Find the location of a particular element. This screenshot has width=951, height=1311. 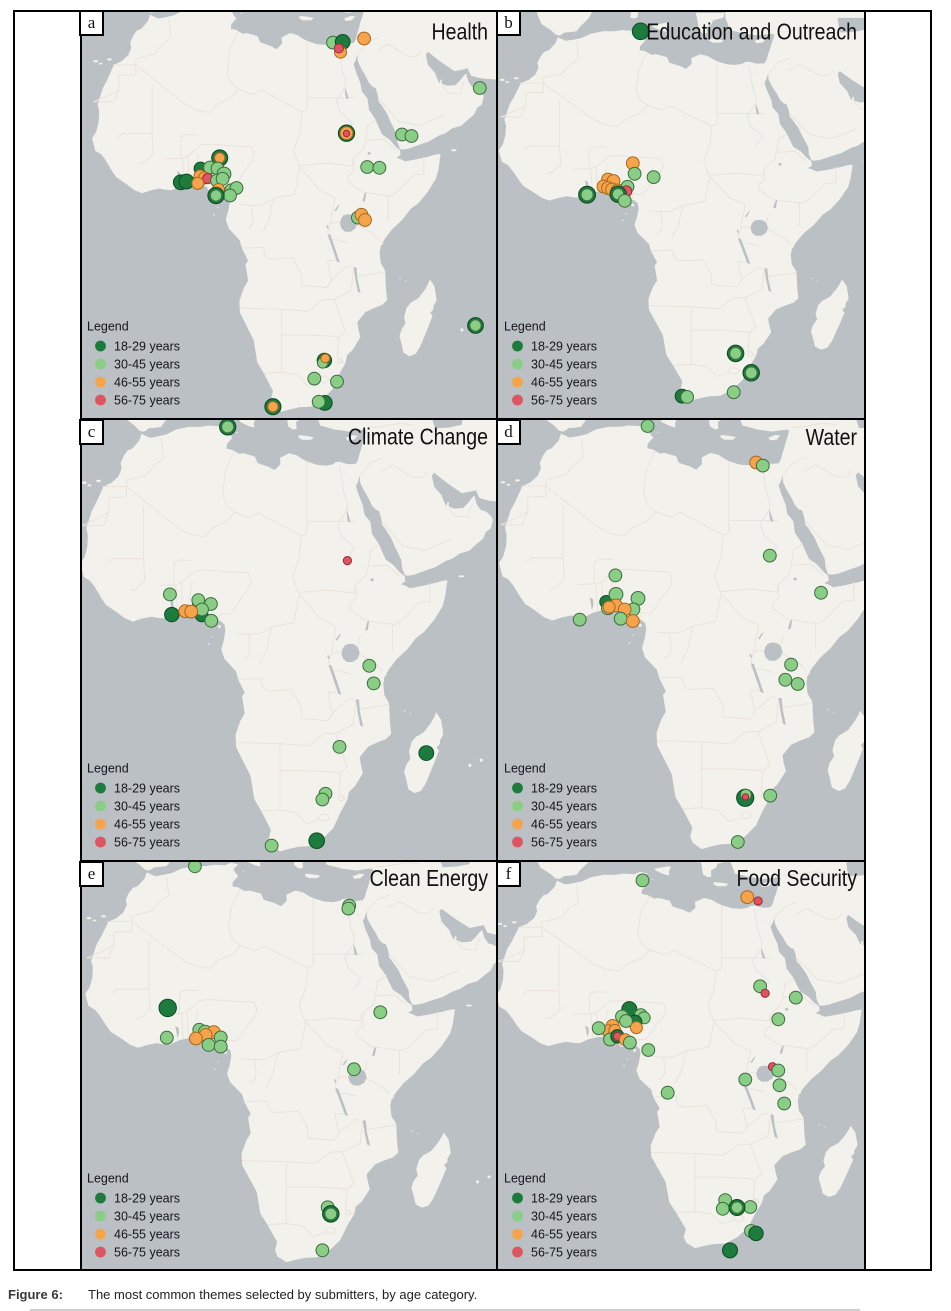

svg-text: Food Security is located at coordinates (796, 879).